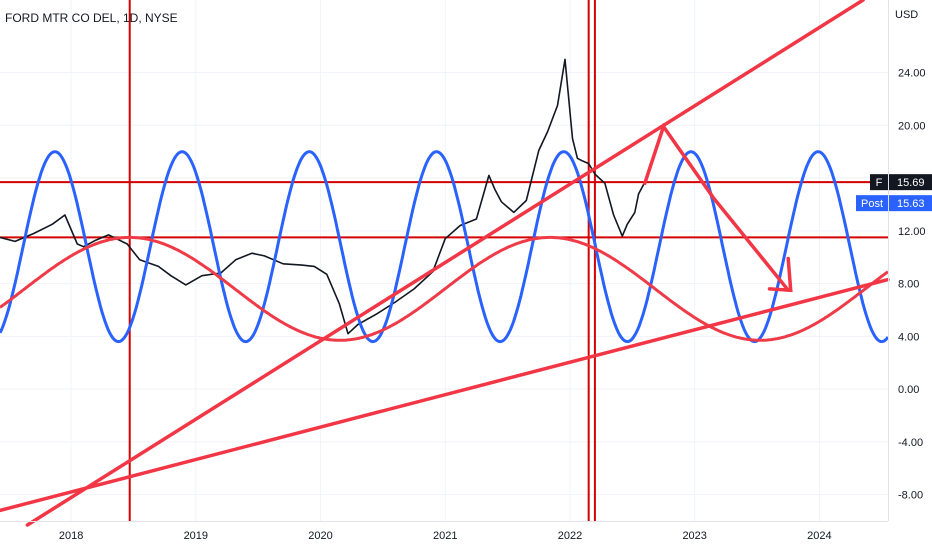 This screenshot has height=550, width=932. I want to click on x-tick-label: 2018, so click(71, 536).